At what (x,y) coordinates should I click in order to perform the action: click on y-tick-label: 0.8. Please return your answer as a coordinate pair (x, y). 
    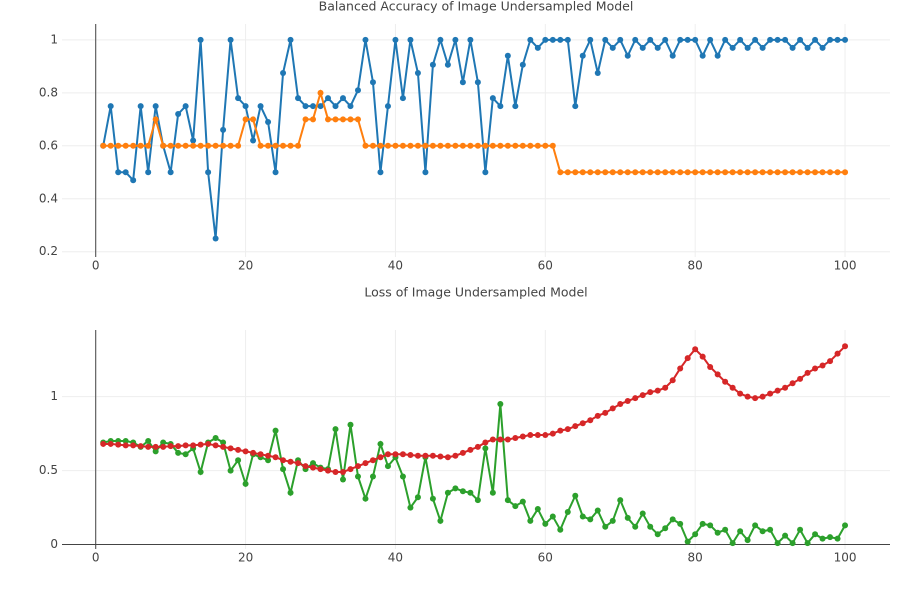
    Looking at the image, I should click on (48, 92).